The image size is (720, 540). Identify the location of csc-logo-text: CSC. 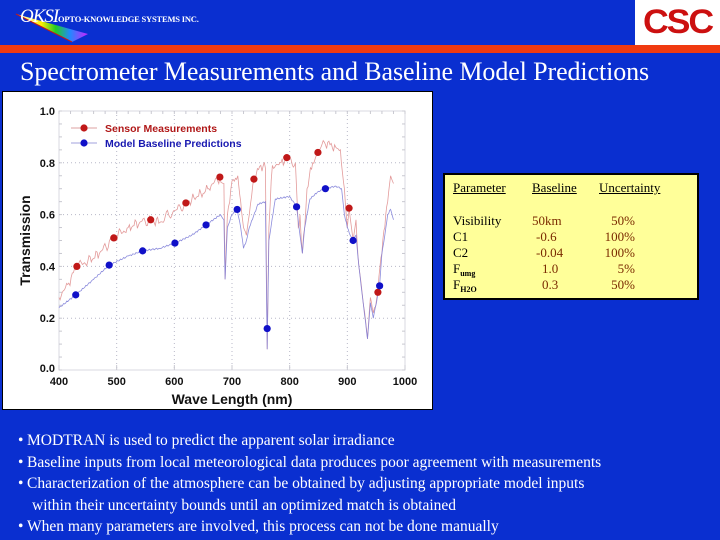
(678, 22).